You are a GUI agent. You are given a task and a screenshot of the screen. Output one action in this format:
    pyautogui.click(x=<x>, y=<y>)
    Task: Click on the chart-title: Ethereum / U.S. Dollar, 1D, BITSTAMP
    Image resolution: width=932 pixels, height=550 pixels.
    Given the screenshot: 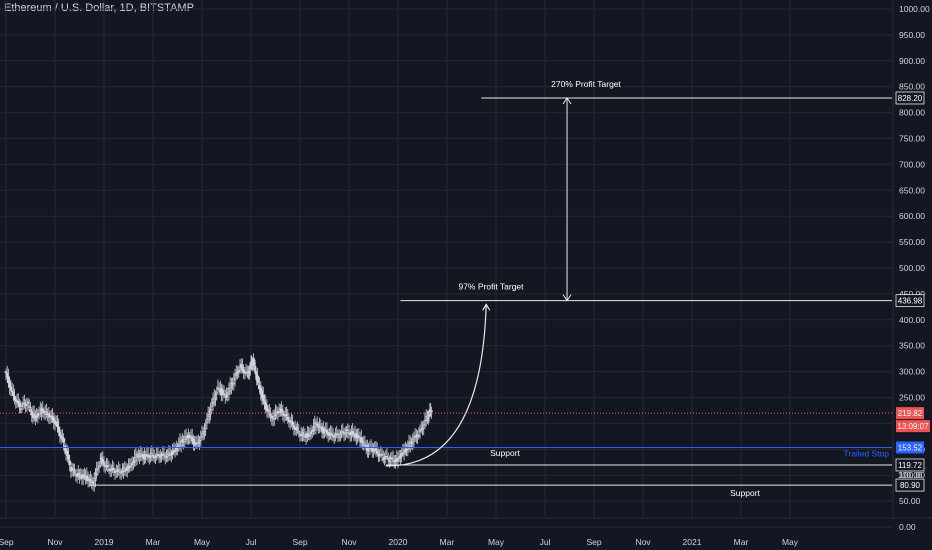 What is the action you would take?
    pyautogui.click(x=99, y=8)
    